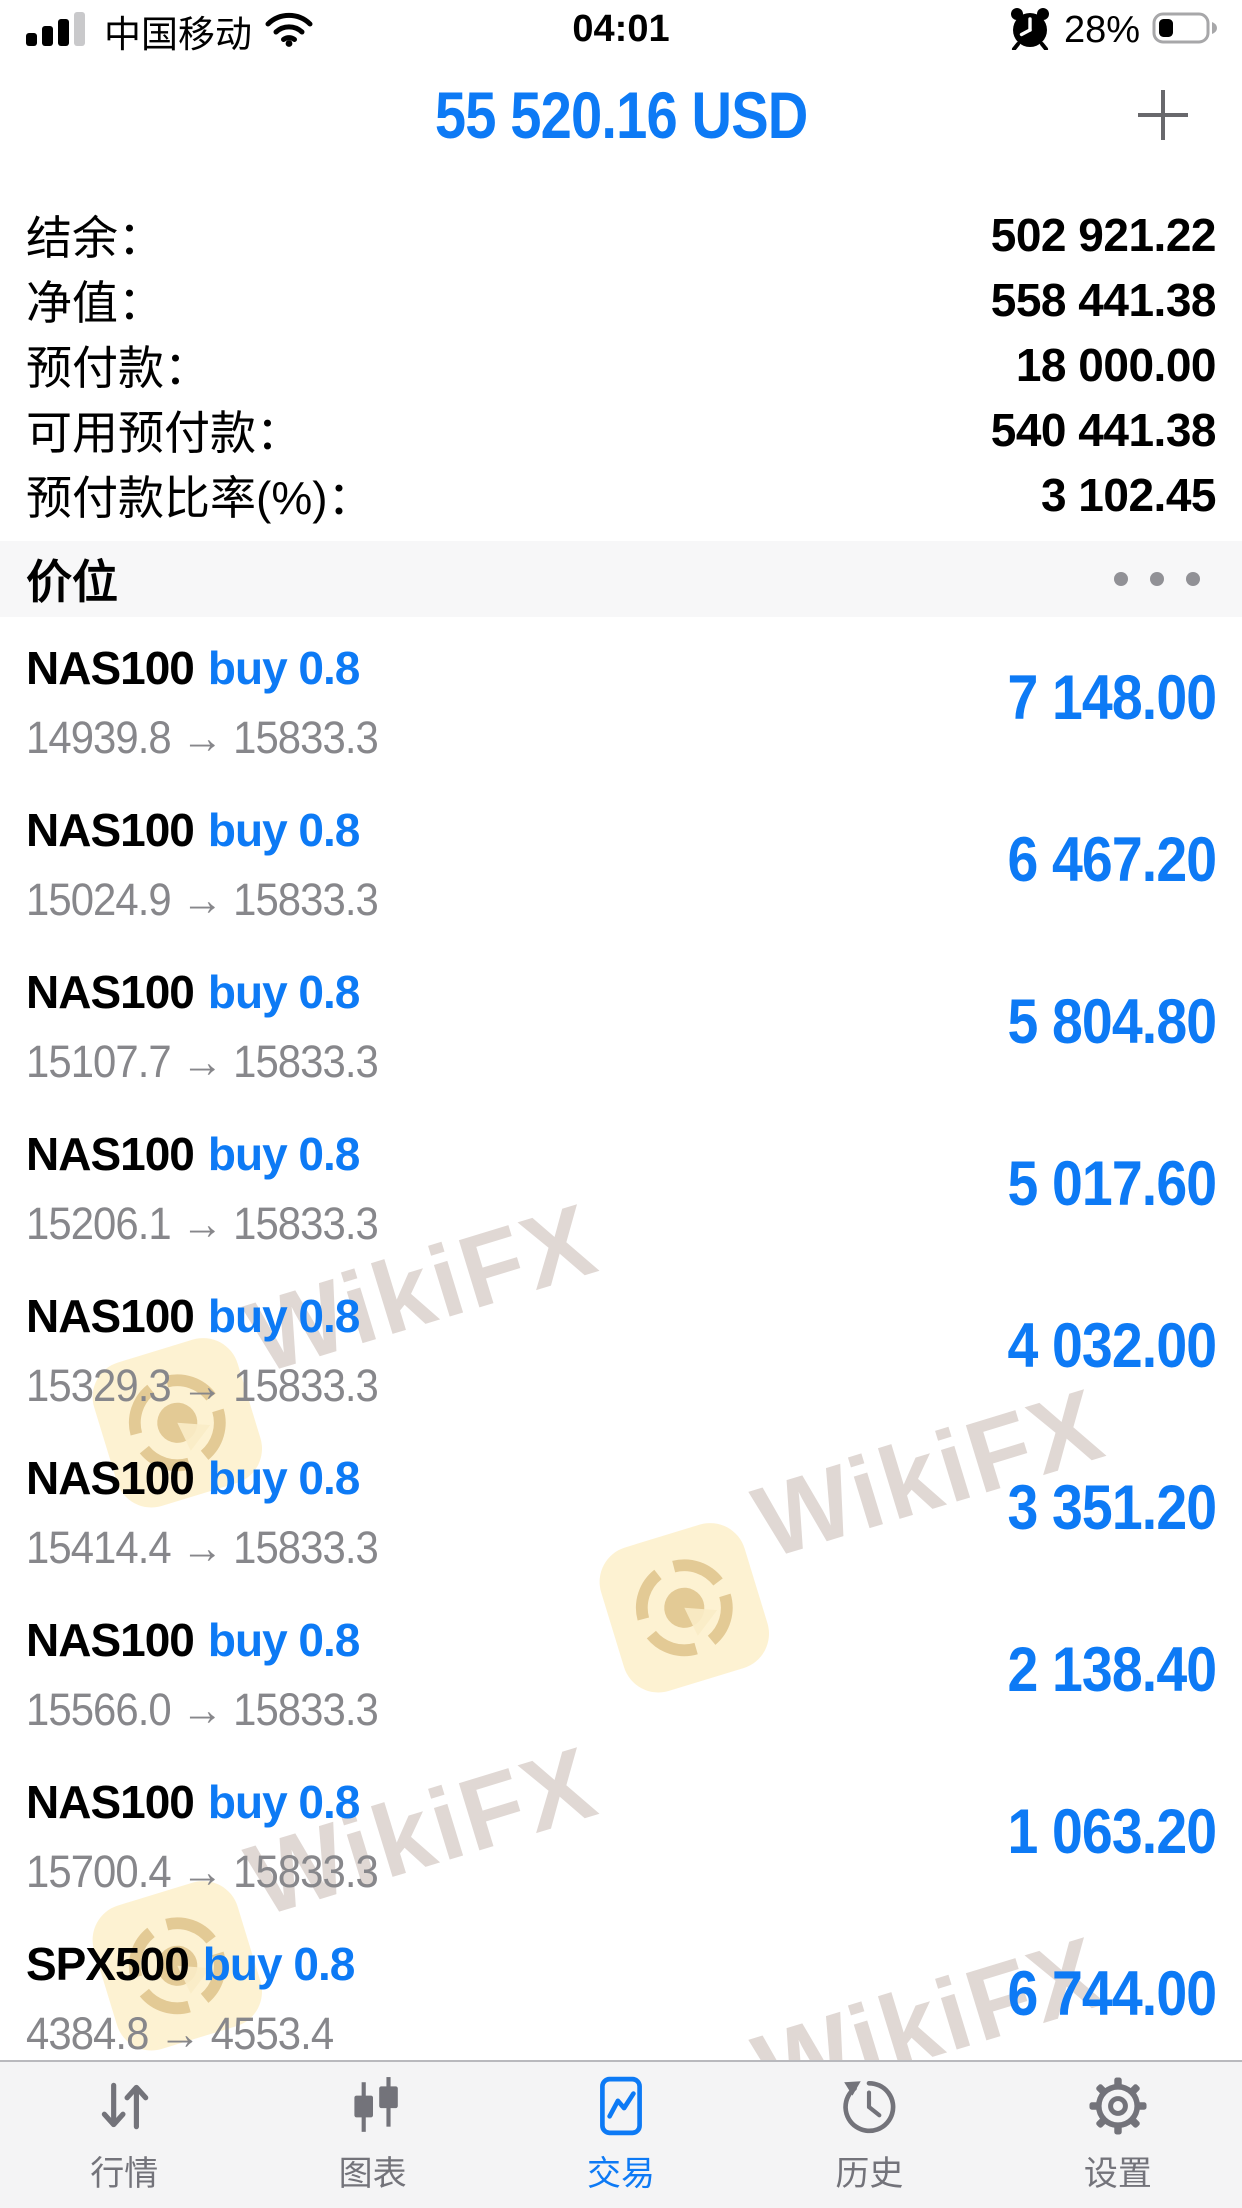 The height and width of the screenshot is (2208, 1242). I want to click on position-open-price: 4384.8, so click(87, 2033).